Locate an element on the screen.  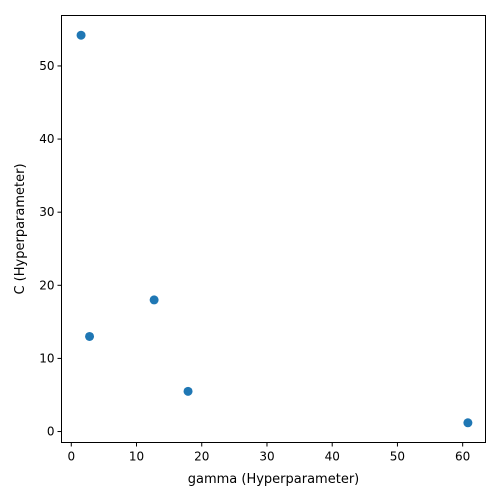
x-axis-label: gamma (Hyperparameter) is located at coordinates (273, 479).